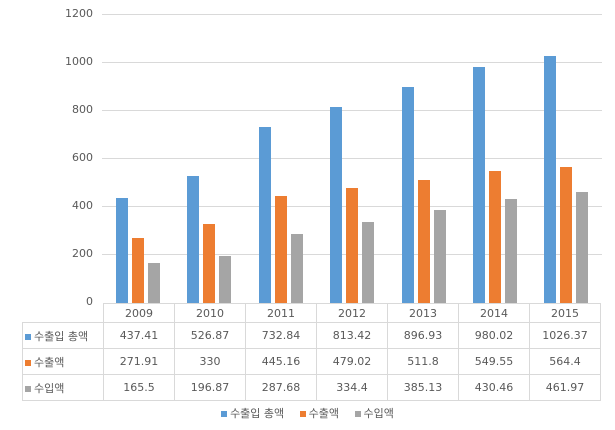  Describe the element at coordinates (139, 313) in the screenshot. I see `year-header: 2009` at that location.